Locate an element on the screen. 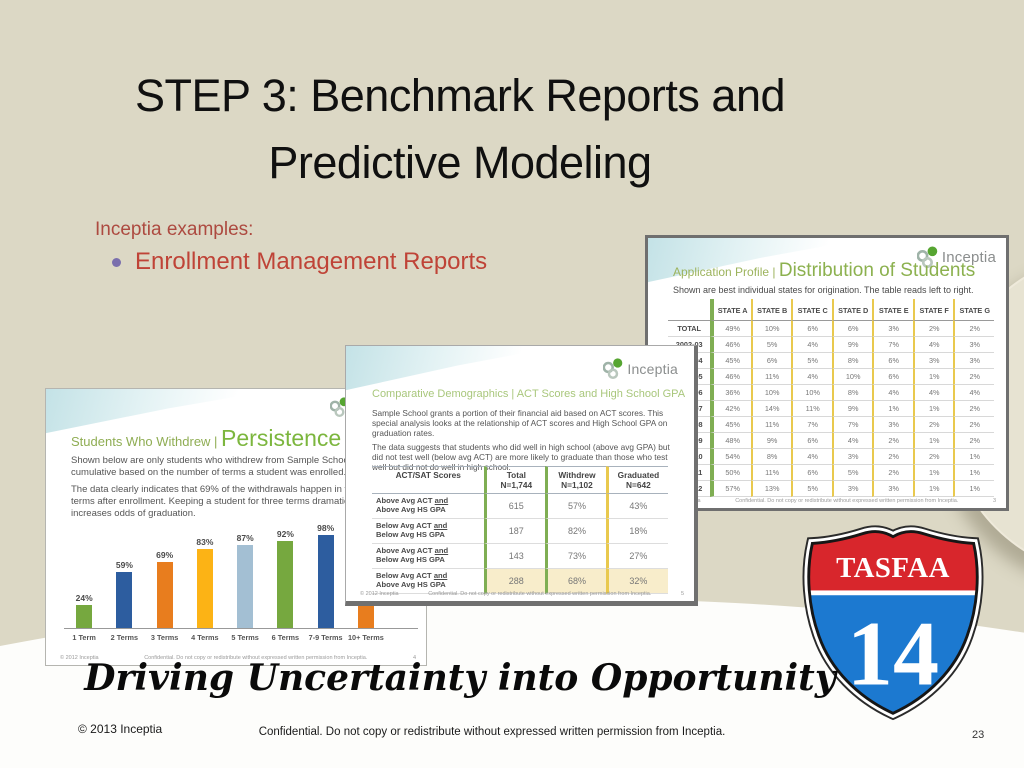  distribution-value-cell: 8% is located at coordinates (771, 457).